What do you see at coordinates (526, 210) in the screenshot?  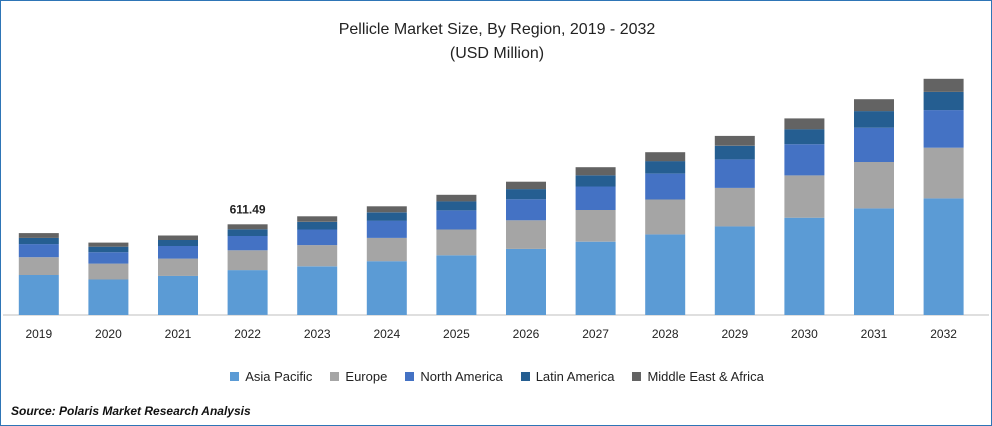 I see `bar-2026-north-america` at bounding box center [526, 210].